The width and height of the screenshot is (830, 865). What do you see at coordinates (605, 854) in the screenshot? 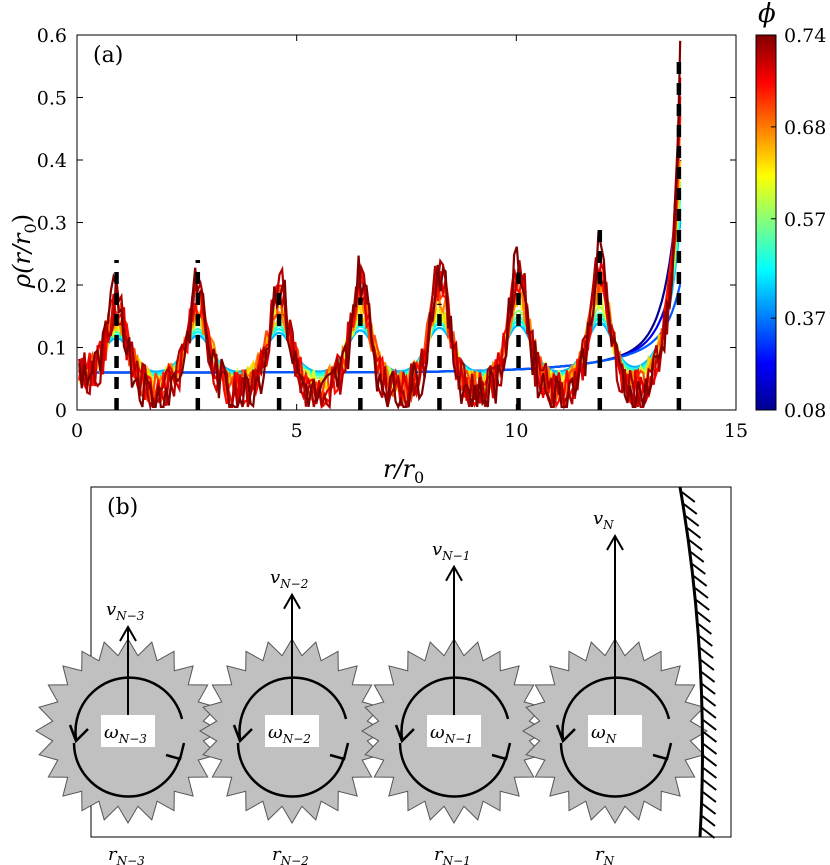
I see `radius-label: rN` at bounding box center [605, 854].